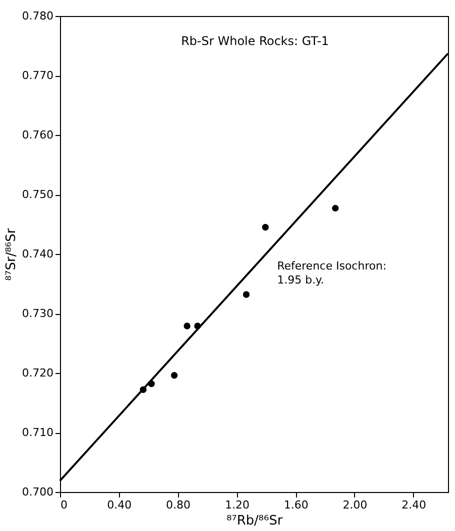  Describe the element at coordinates (12, 254) in the screenshot. I see `y-axis-title: ⁸⁷Sr/⁸⁶Sr` at that location.